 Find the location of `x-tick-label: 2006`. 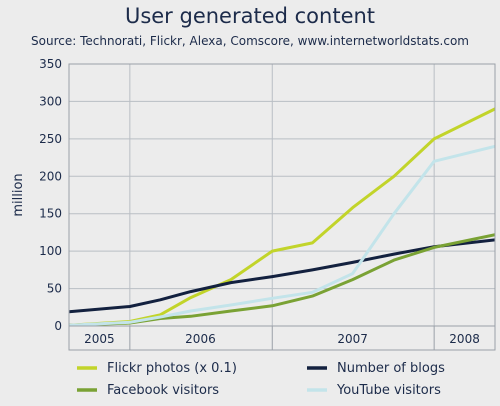

x-tick-label: 2006 is located at coordinates (200, 339).